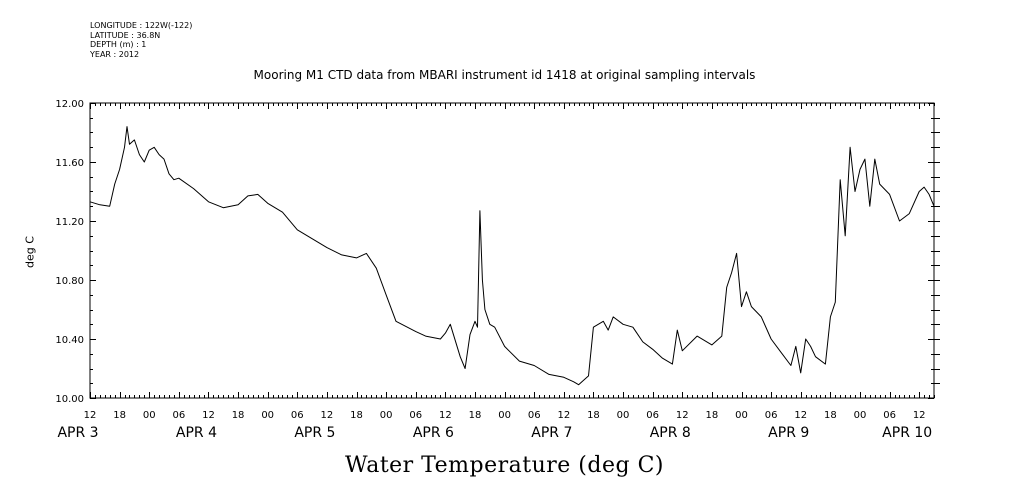  I want to click on x-date-label: APR 8, so click(670, 433).